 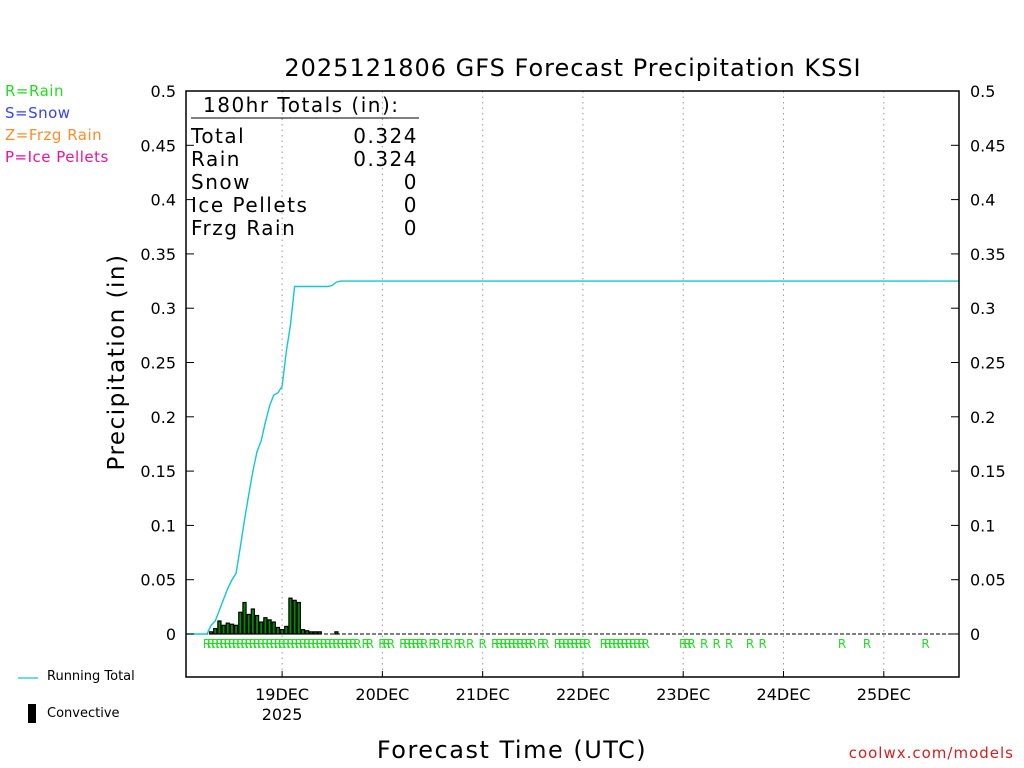 What do you see at coordinates (32, 713) in the screenshot?
I see `convective-legend-swatch` at bounding box center [32, 713].